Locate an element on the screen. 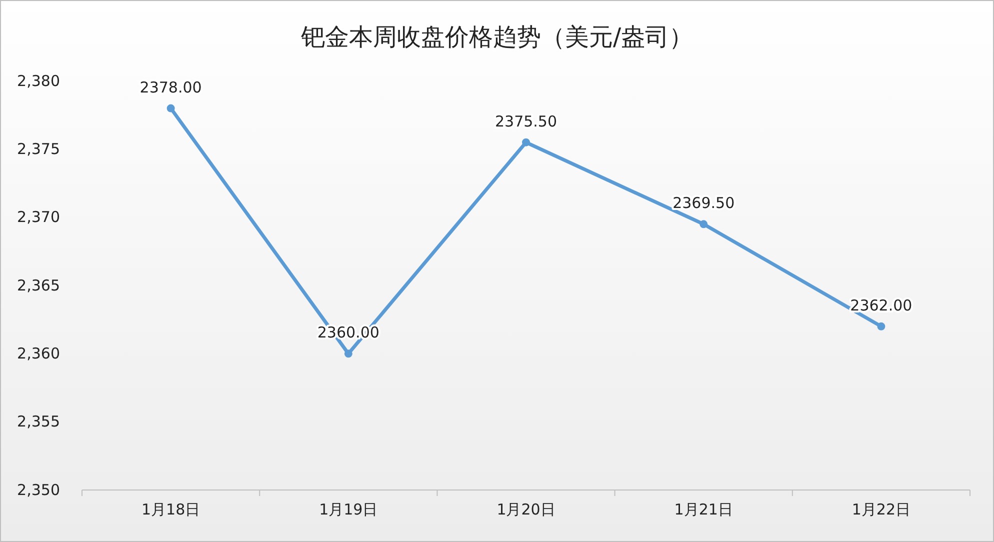  x-tick-label: 1月21日 is located at coordinates (703, 509).